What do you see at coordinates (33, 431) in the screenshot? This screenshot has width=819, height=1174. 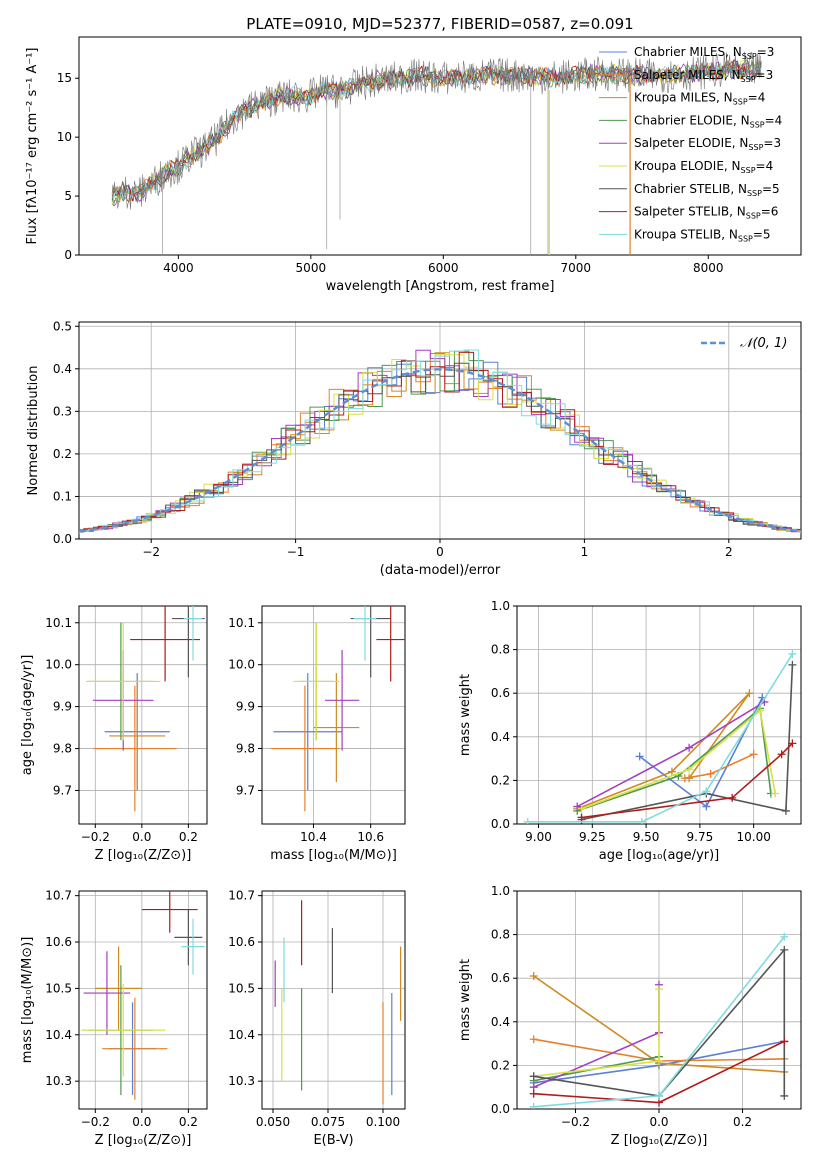 I see `residuals-ylabel: Normed distribution` at bounding box center [33, 431].